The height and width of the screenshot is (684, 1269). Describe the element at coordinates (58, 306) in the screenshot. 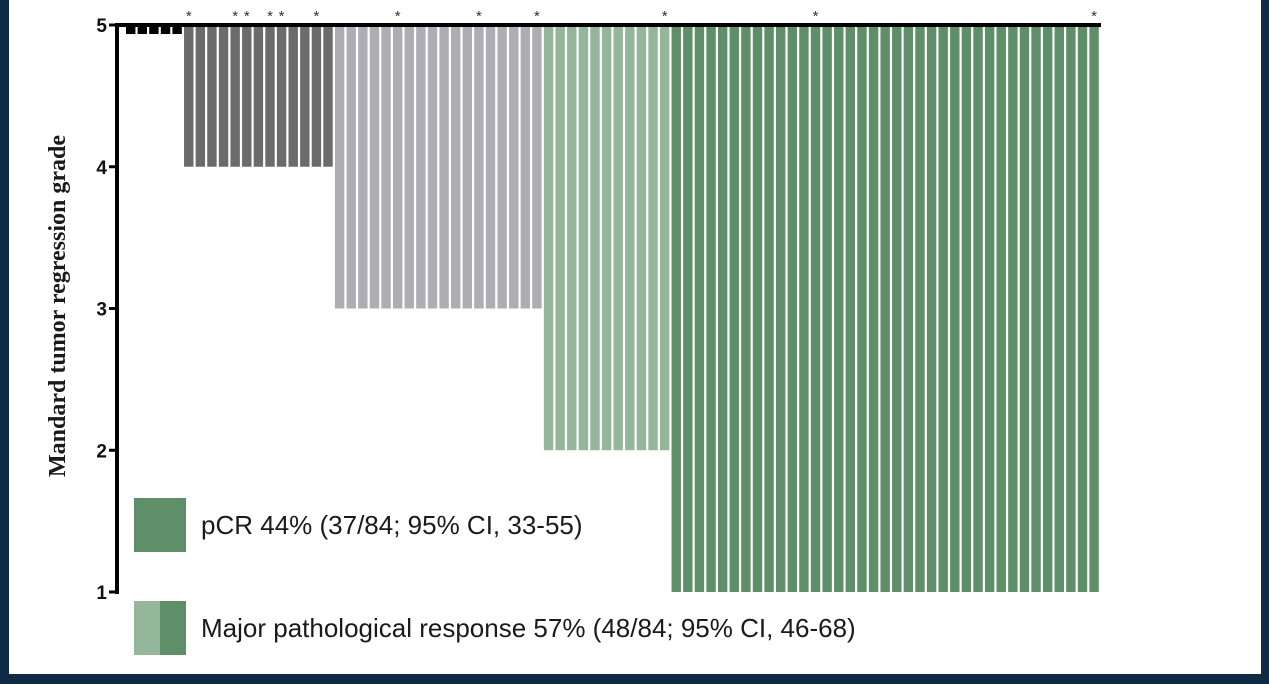

I see `y-axis-title: Mandard tumor regression grade` at that location.